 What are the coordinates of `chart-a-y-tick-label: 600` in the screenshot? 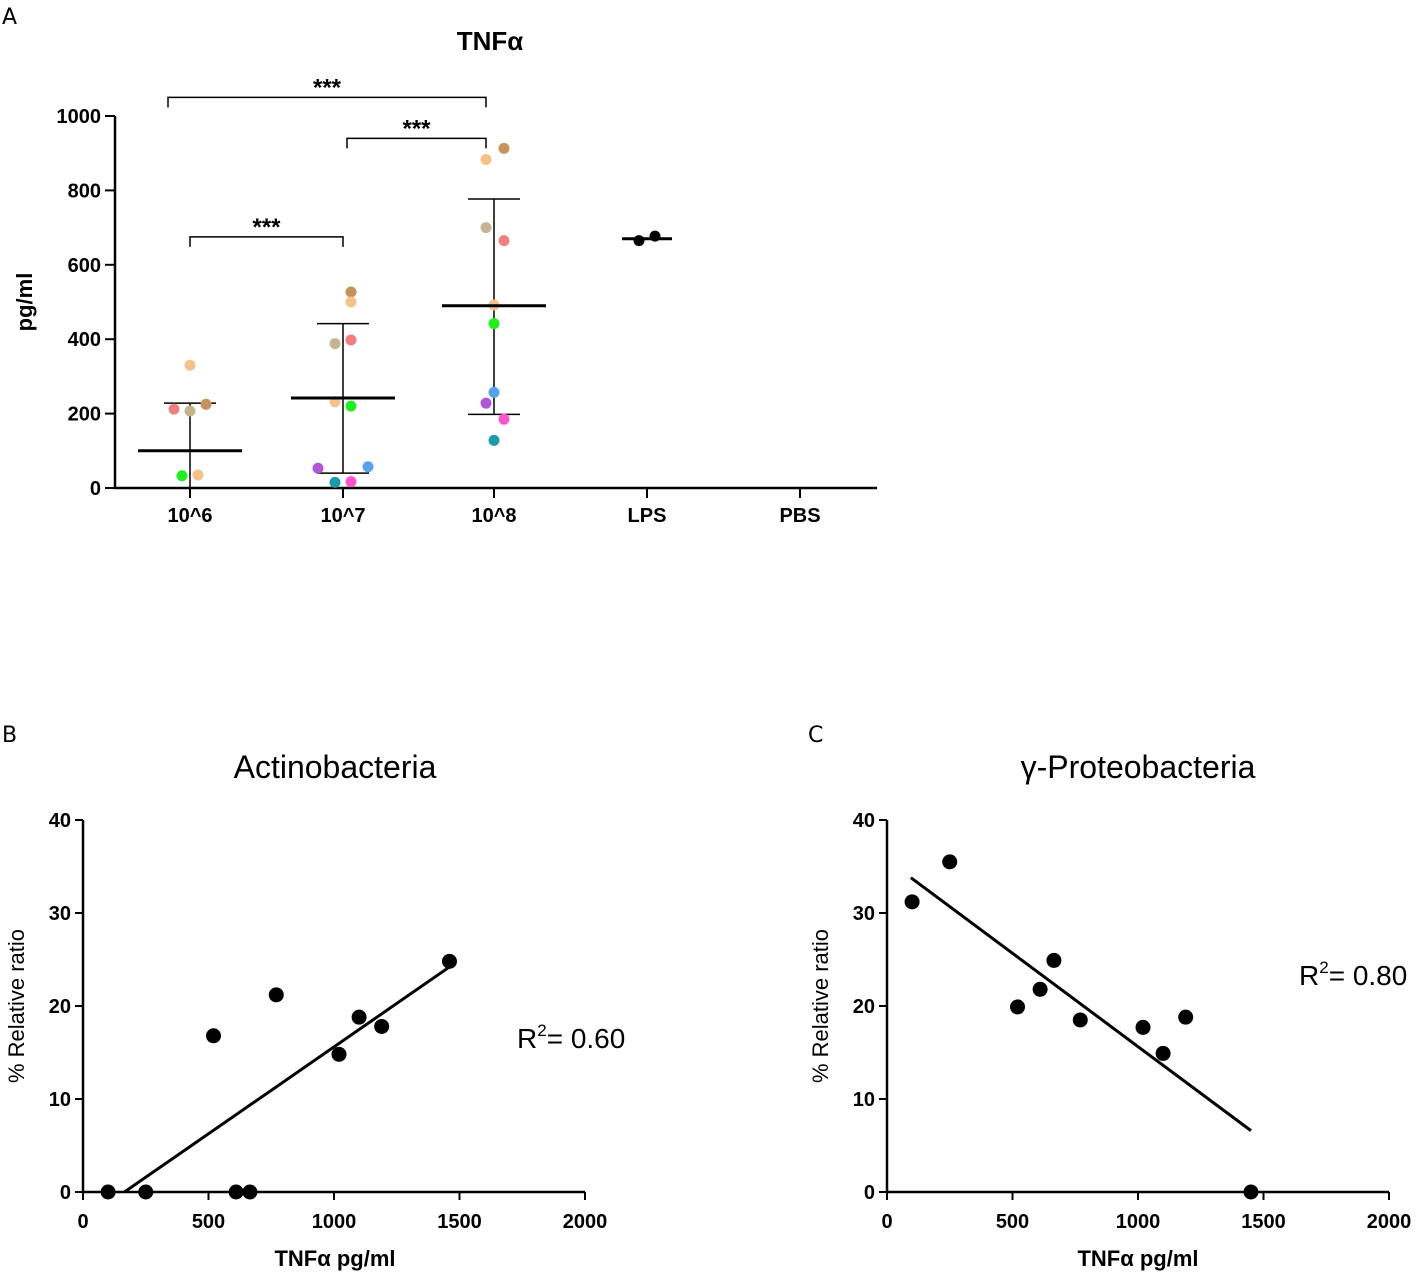 It's located at (84, 266).